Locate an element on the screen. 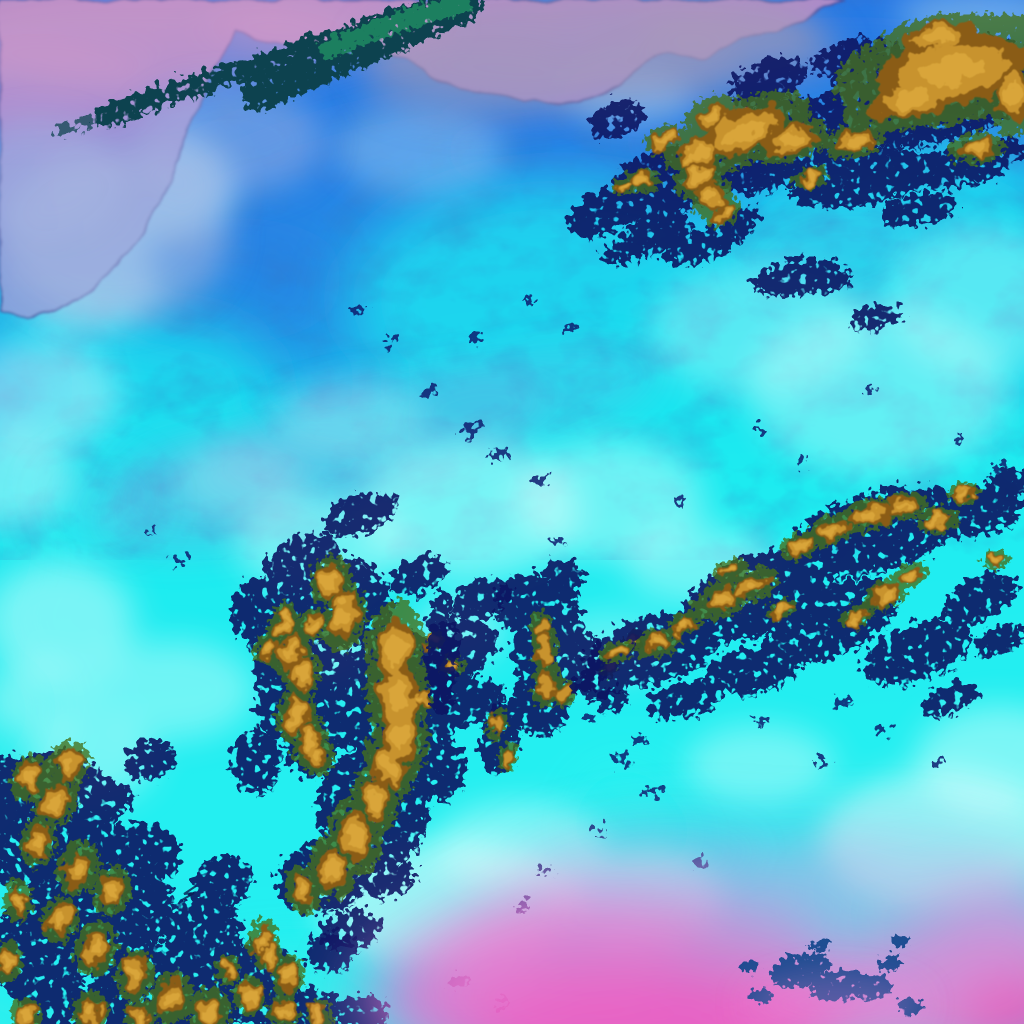  ridge-b-rock-bright is located at coordinates (805, 573).